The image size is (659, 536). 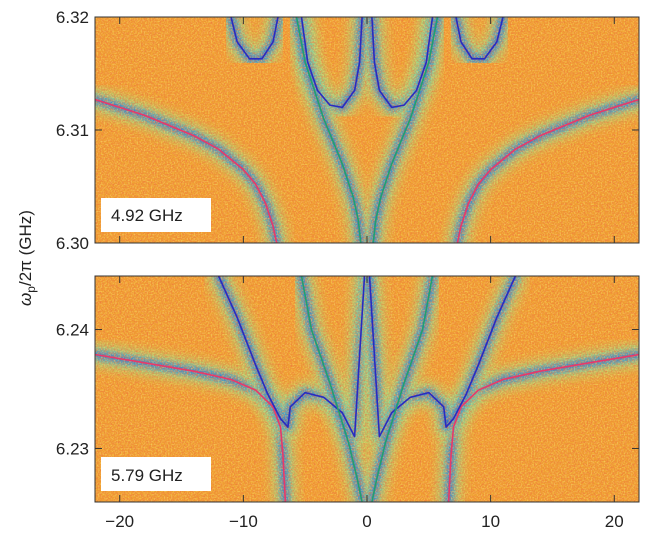 I want to click on y-axis-label-omega: ω, so click(x=25, y=299).